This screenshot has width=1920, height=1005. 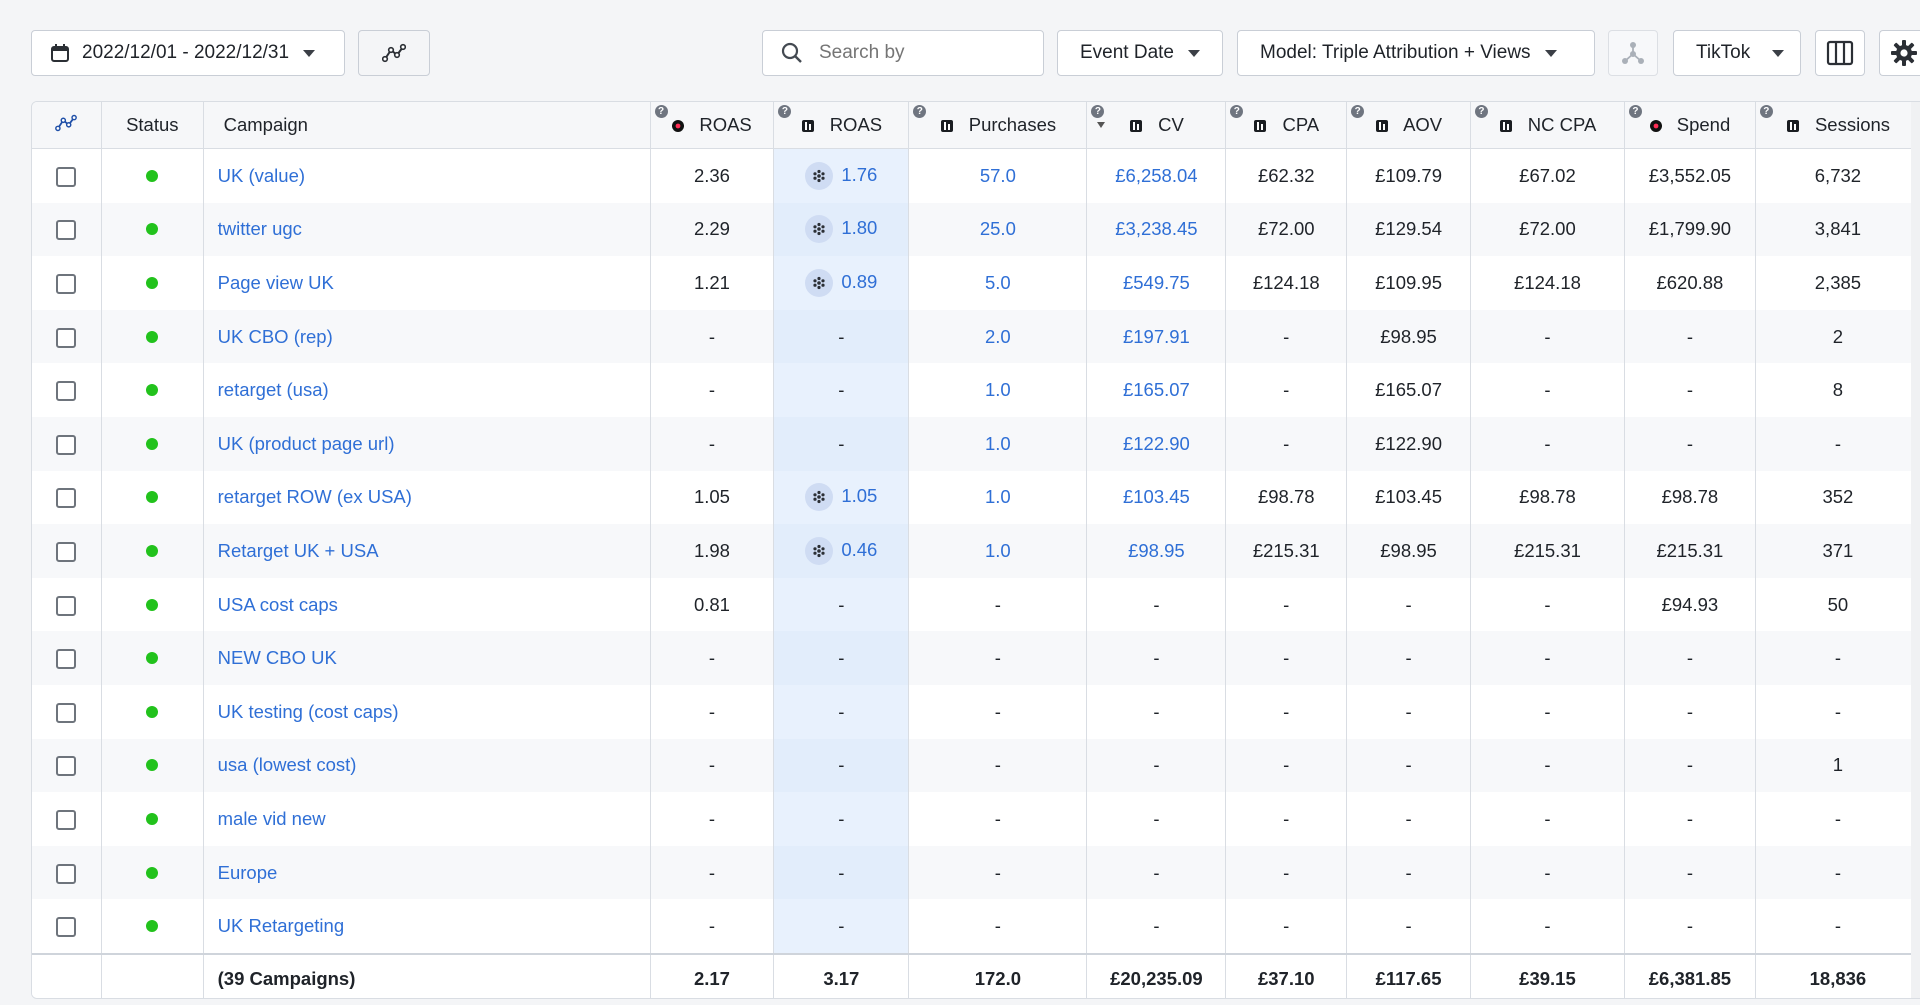 What do you see at coordinates (997, 229) in the screenshot?
I see `purchases-value: 25.0` at bounding box center [997, 229].